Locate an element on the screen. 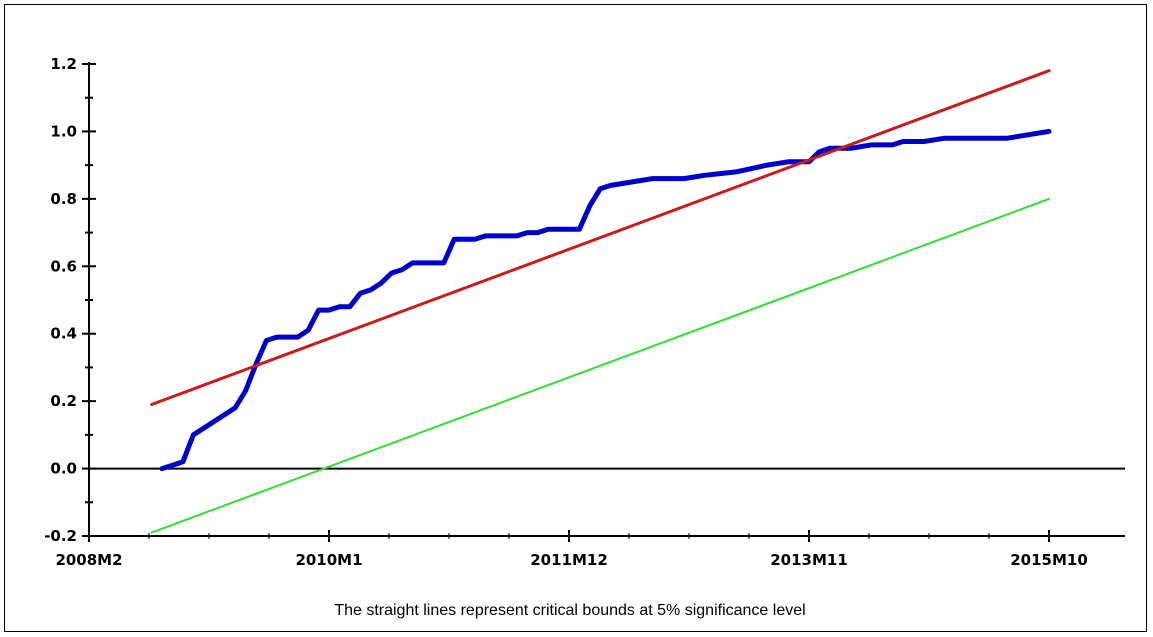  y-tick-label: -0.2 is located at coordinates (60, 536).